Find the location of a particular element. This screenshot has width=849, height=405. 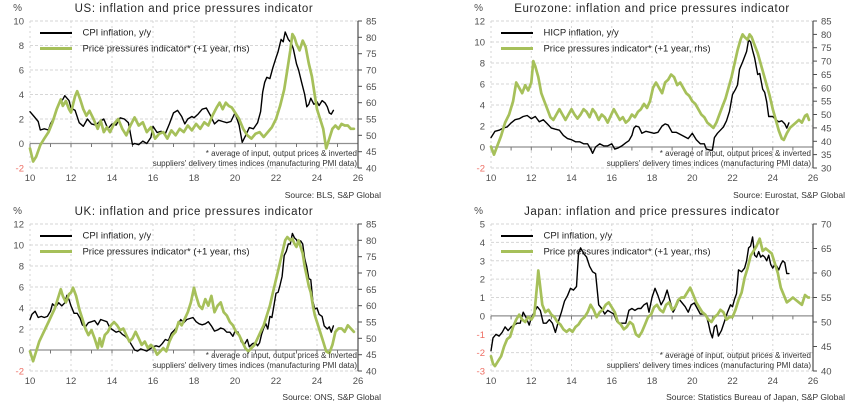

left-tick-label: -3 is located at coordinates (481, 372).